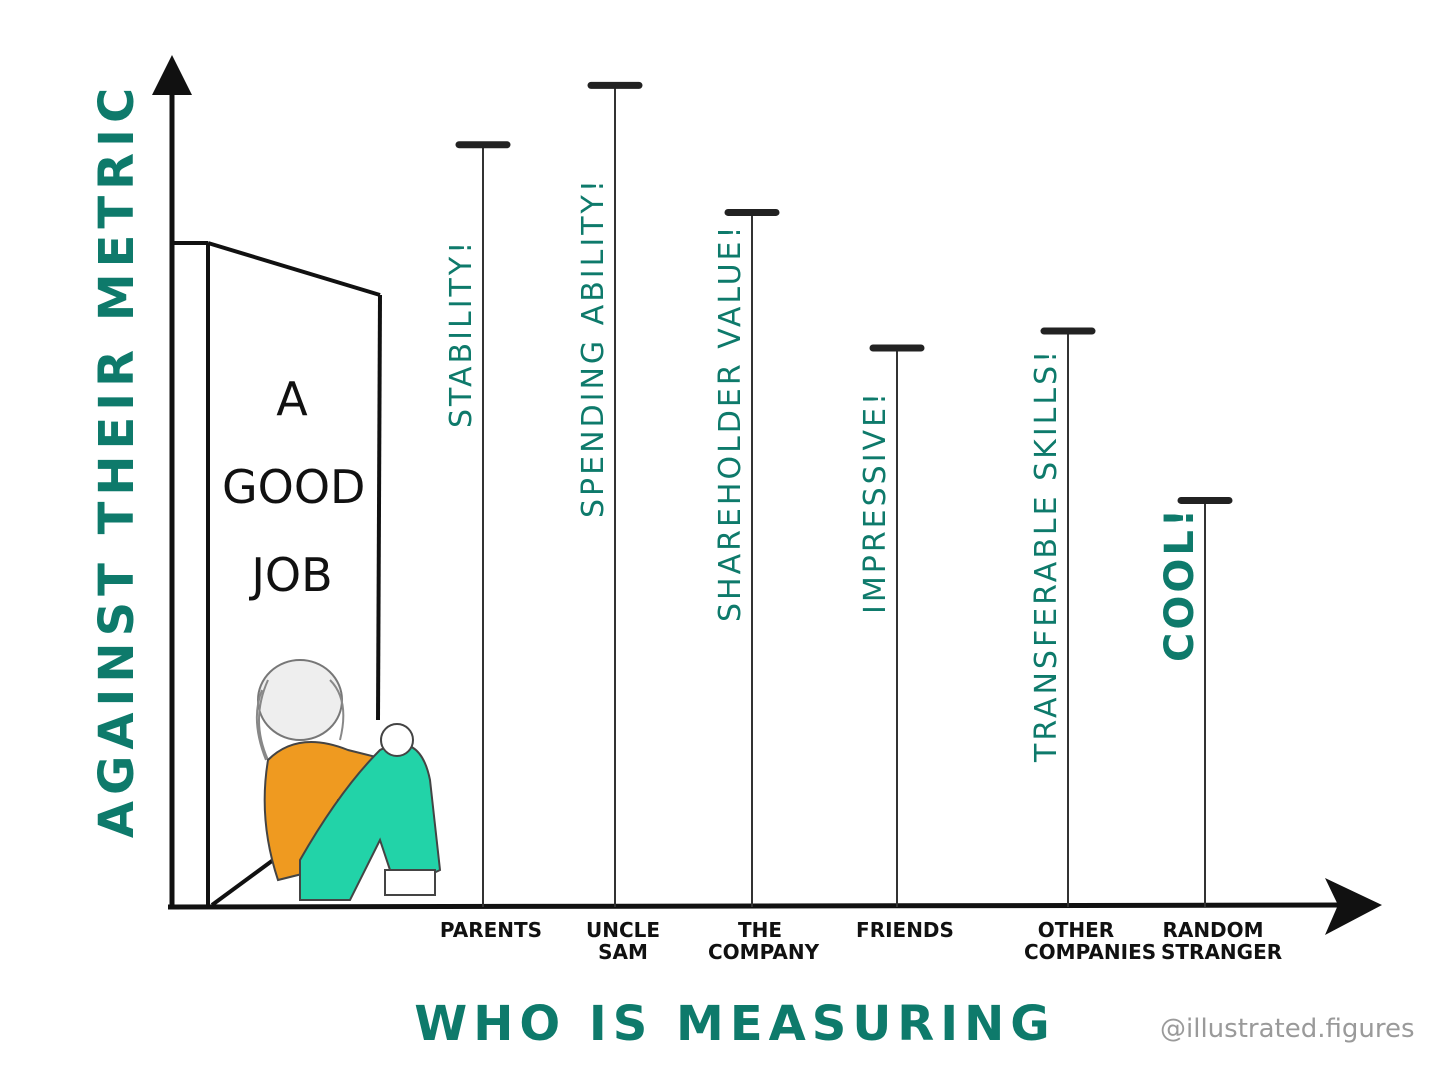 This screenshot has height=1092, width=1456. What do you see at coordinates (1180, 584) in the screenshot?
I see `annotation: COOL!` at bounding box center [1180, 584].